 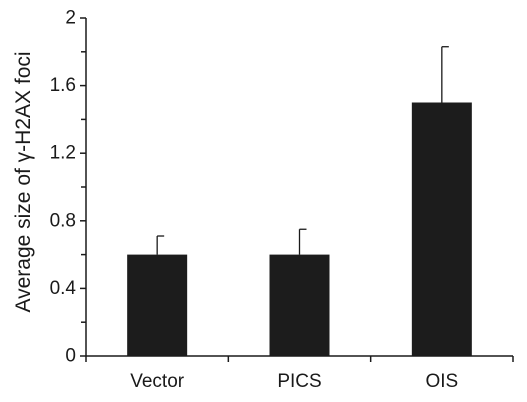 I want to click on bar-pics, so click(x=299, y=305).